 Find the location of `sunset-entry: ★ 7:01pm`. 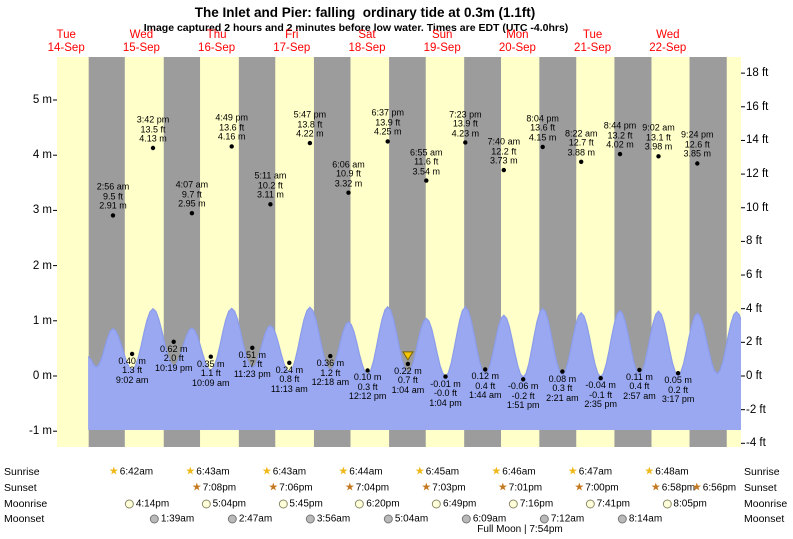

sunset-entry: ★ 7:01pm is located at coordinates (519, 487).